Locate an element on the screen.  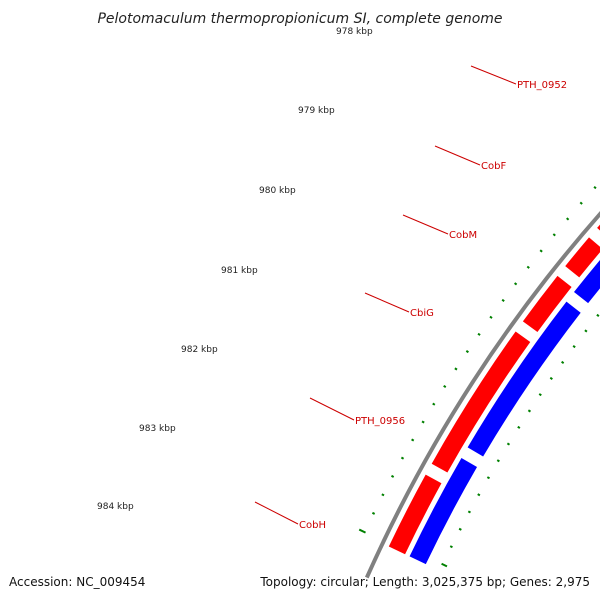
leader-line-cobh is located at coordinates (276, 513).